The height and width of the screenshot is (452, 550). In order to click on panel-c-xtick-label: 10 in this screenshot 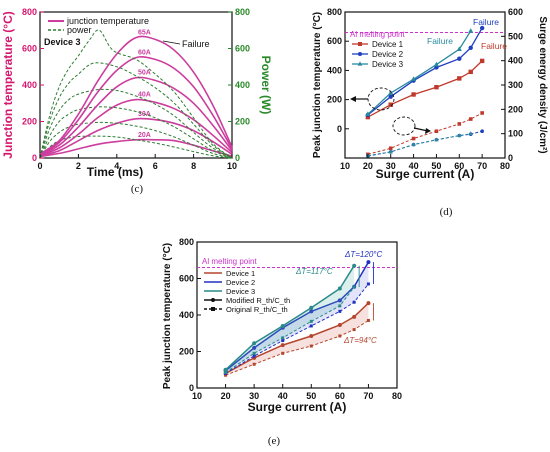, I will do `click(232, 166)`.